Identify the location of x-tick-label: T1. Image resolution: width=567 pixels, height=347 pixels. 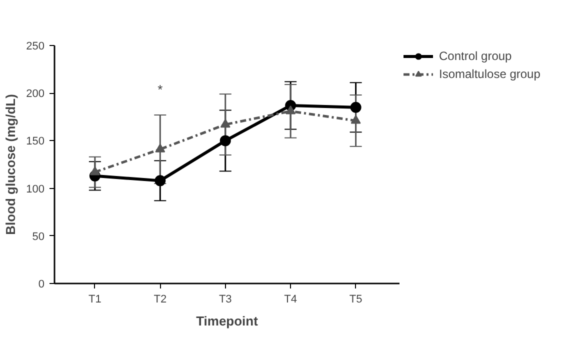
(95, 300).